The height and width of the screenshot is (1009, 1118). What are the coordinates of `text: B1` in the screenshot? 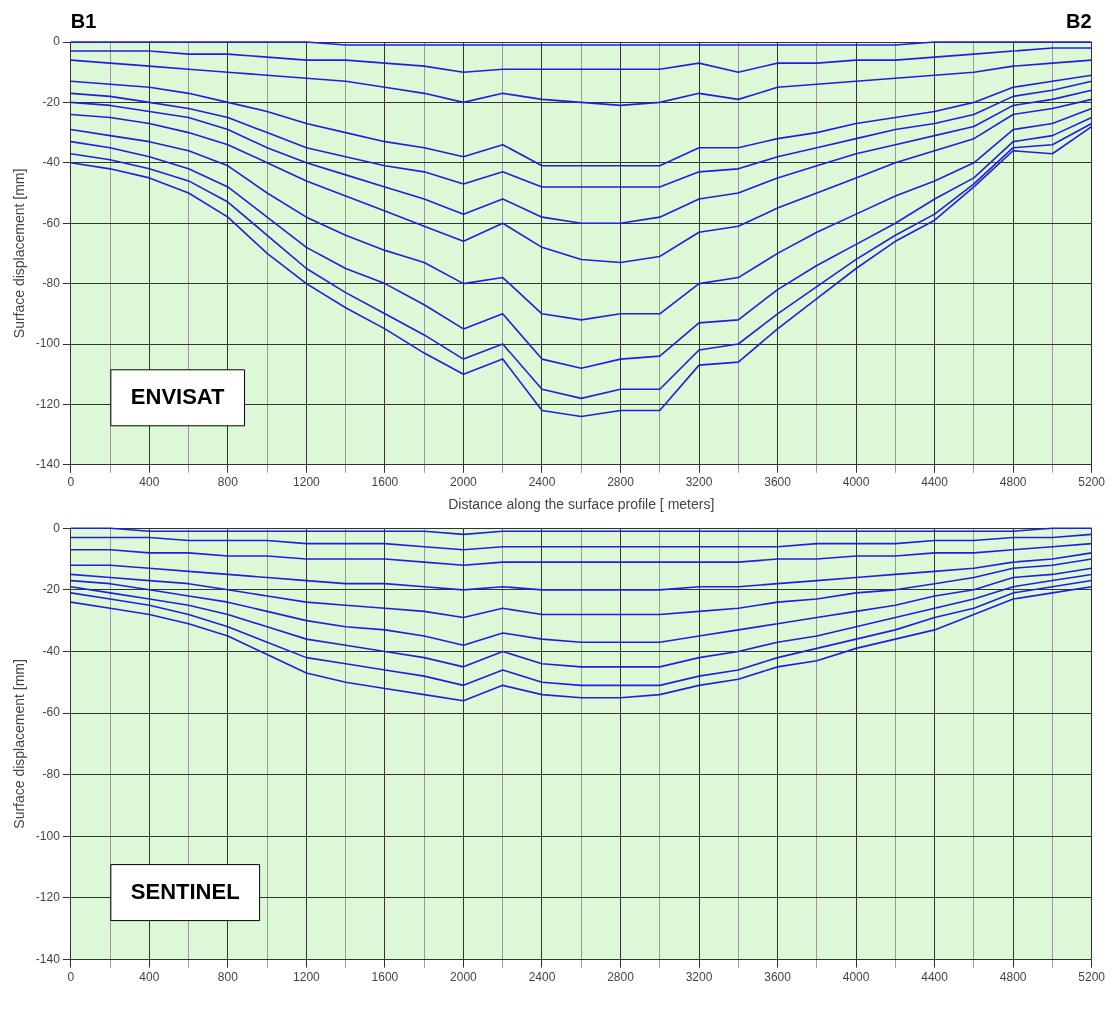 It's located at (83, 20).